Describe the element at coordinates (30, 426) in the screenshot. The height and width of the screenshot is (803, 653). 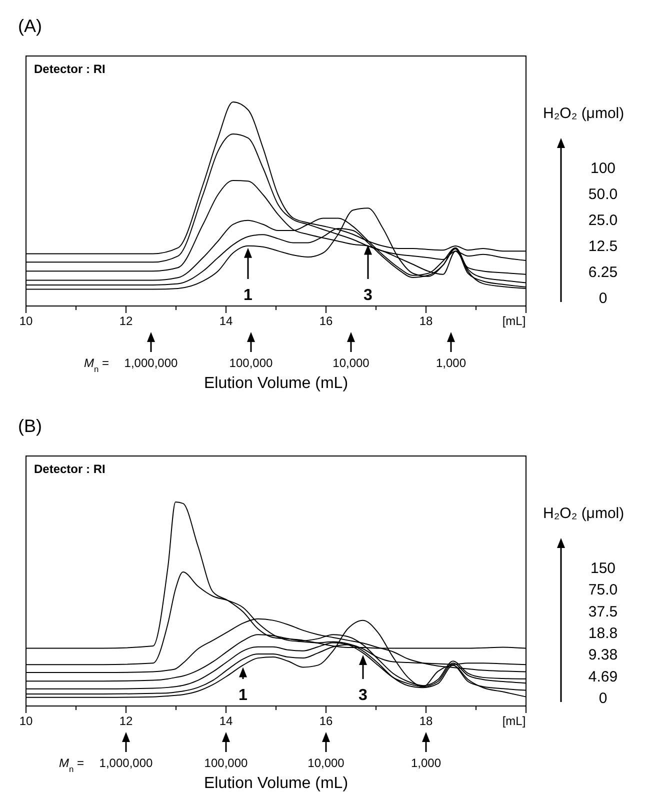
I see `chart-title: (B)` at that location.